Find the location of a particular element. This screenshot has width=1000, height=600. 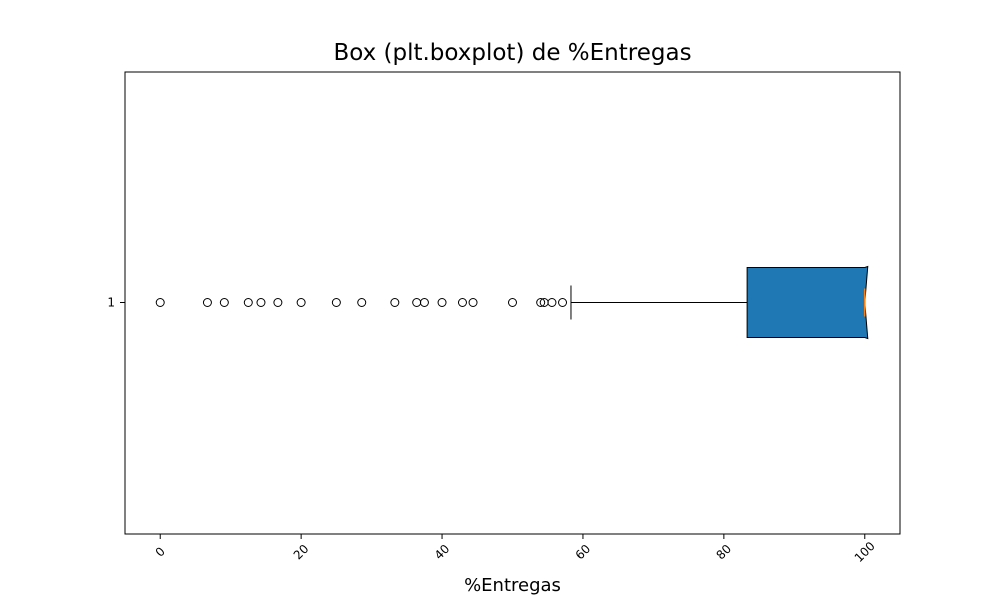

x-tick-label: 0 is located at coordinates (160, 551).